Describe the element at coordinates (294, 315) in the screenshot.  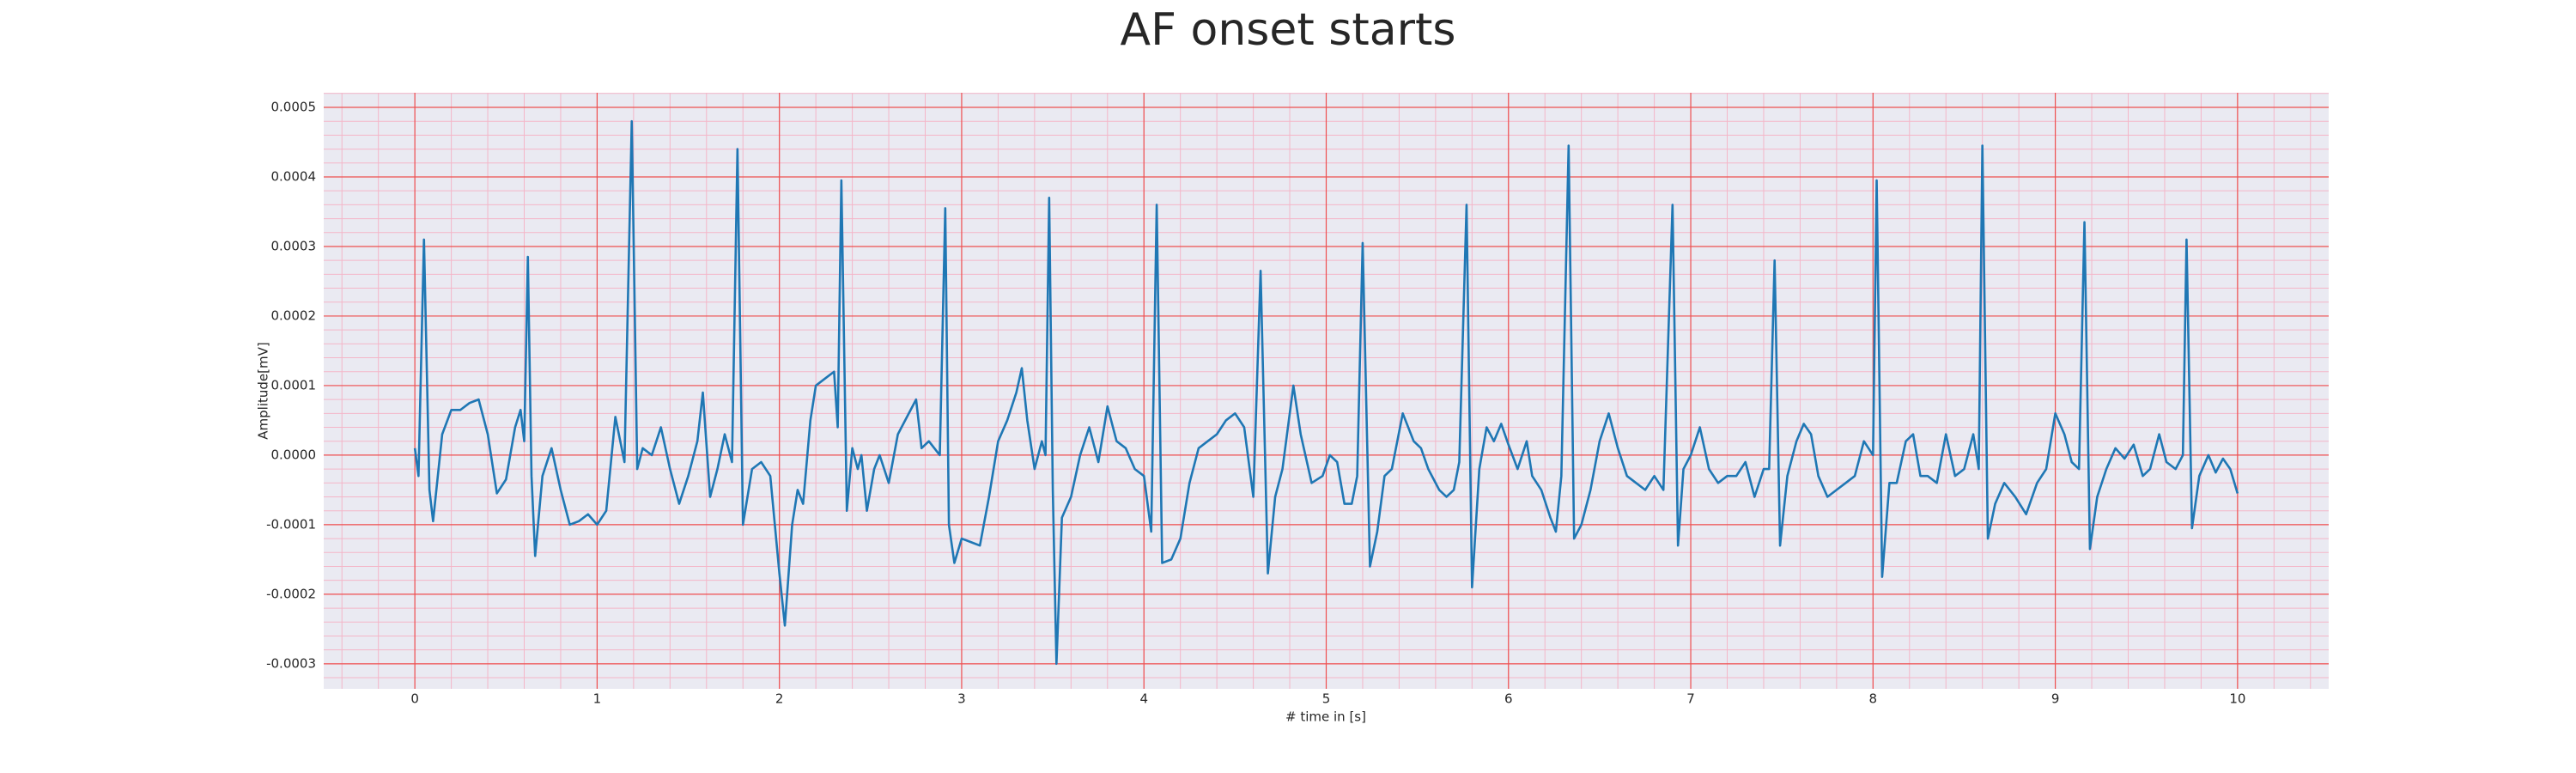
I see `y-tick-label: 0.0002` at that location.